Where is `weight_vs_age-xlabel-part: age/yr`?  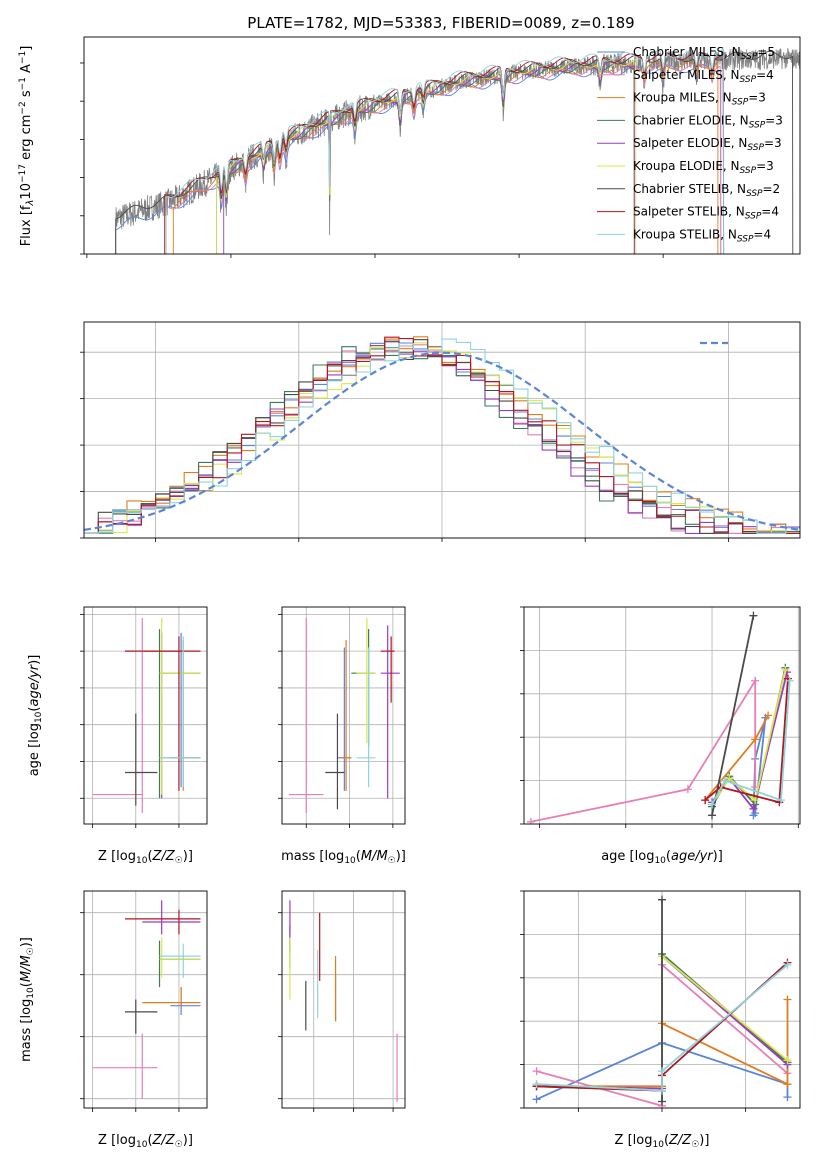 weight_vs_age-xlabel-part: age/yr is located at coordinates (692, 856).